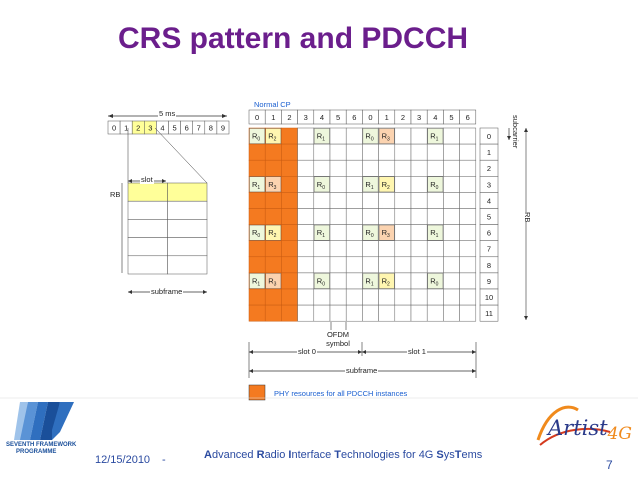  Describe the element at coordinates (205, 292) in the screenshot. I see `subframe-arrow-right-head` at that location.